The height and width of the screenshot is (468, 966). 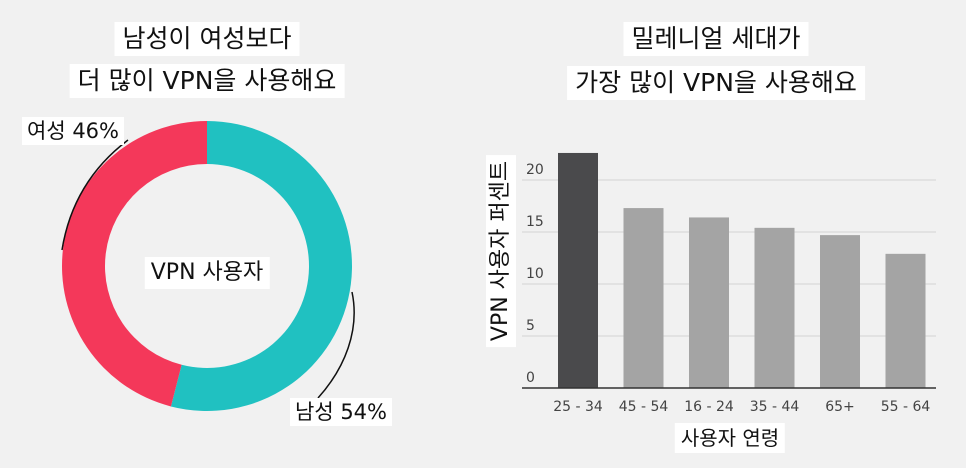 What do you see at coordinates (730, 438) in the screenshot?
I see `bar-x-axis-label: 사용자 연령` at bounding box center [730, 438].